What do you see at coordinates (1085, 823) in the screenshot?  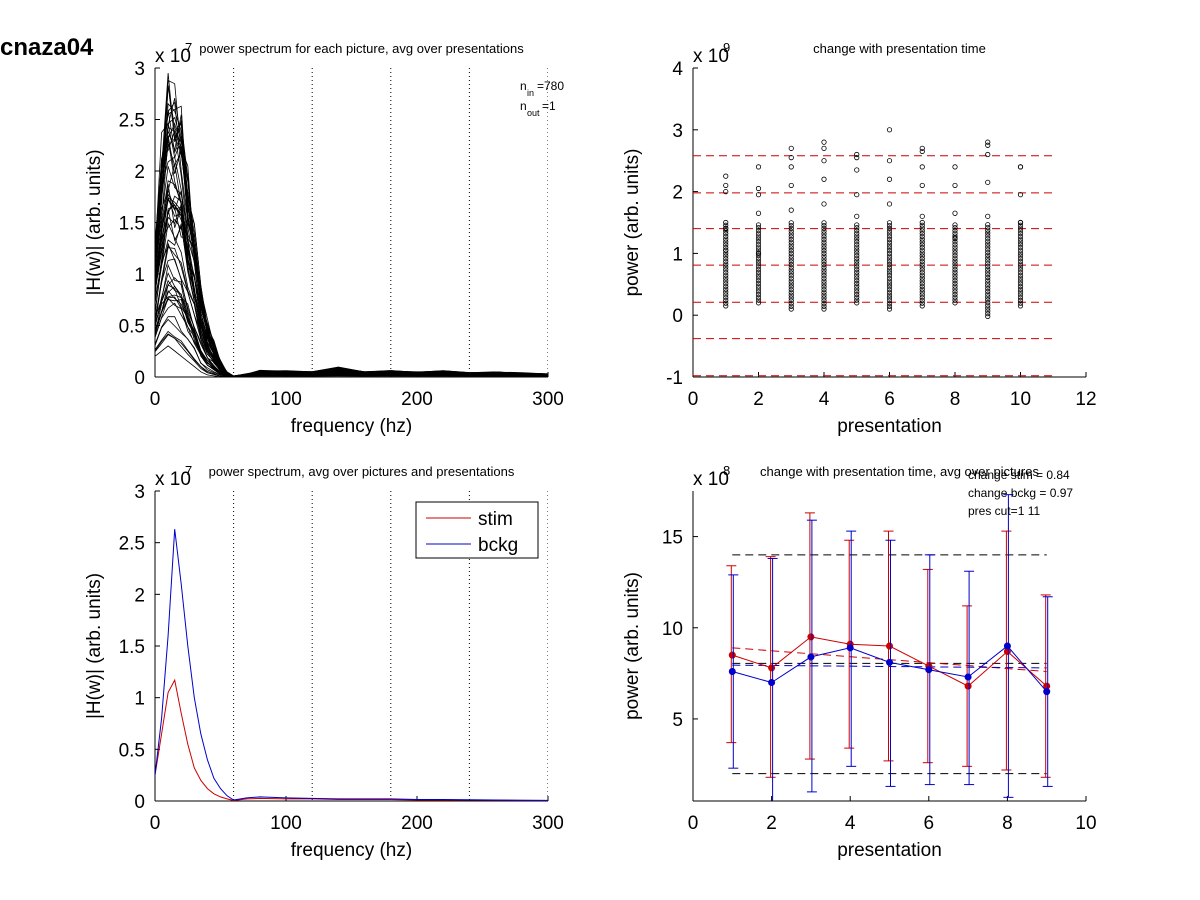 I see `x-tick-label: 10` at bounding box center [1085, 823].